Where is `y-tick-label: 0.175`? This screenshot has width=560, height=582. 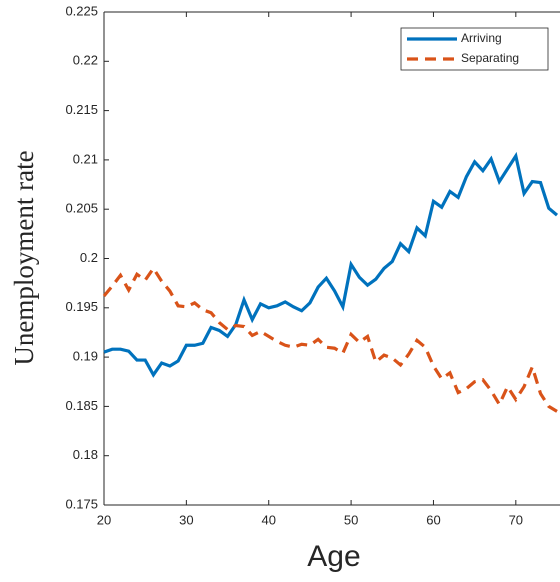
y-tick-label: 0.175 is located at coordinates (81, 503).